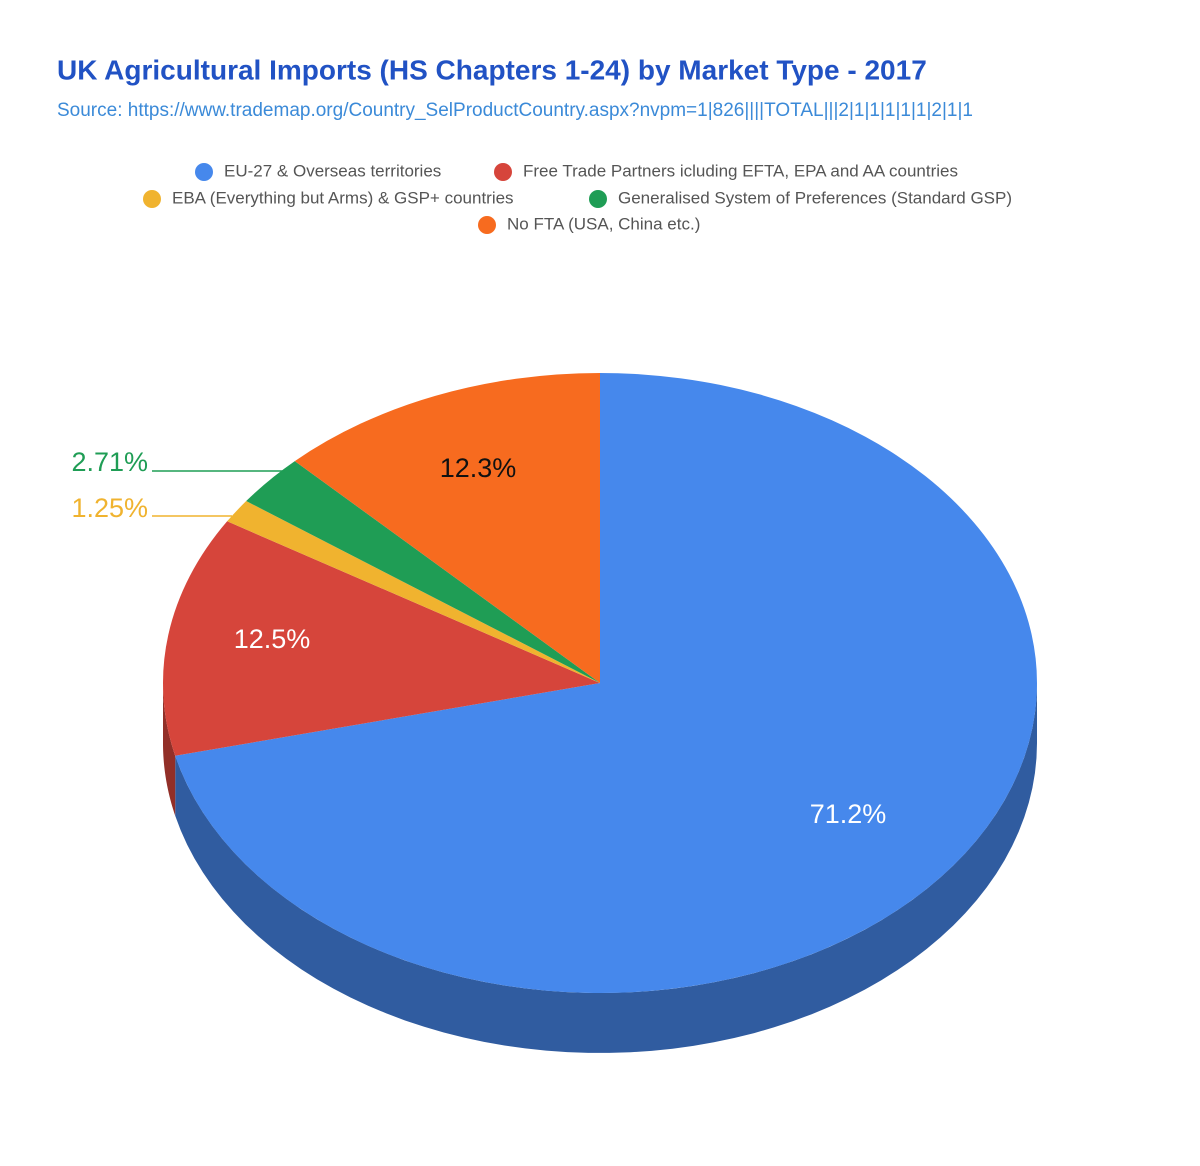  I want to click on data-label: 2.71%, so click(109, 462).